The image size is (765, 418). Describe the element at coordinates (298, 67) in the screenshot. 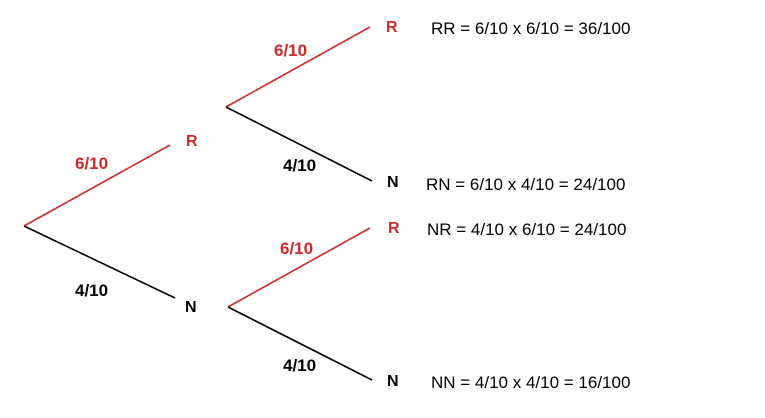

I see `branch-r-to-r` at that location.